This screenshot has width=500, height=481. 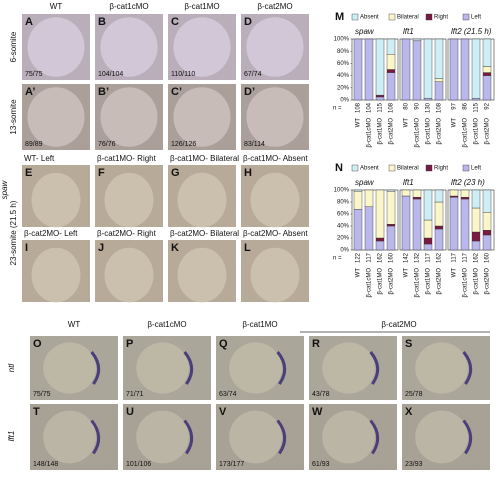 I want to click on panel-caption: β-cat1MO- Right, so click(x=127, y=158).